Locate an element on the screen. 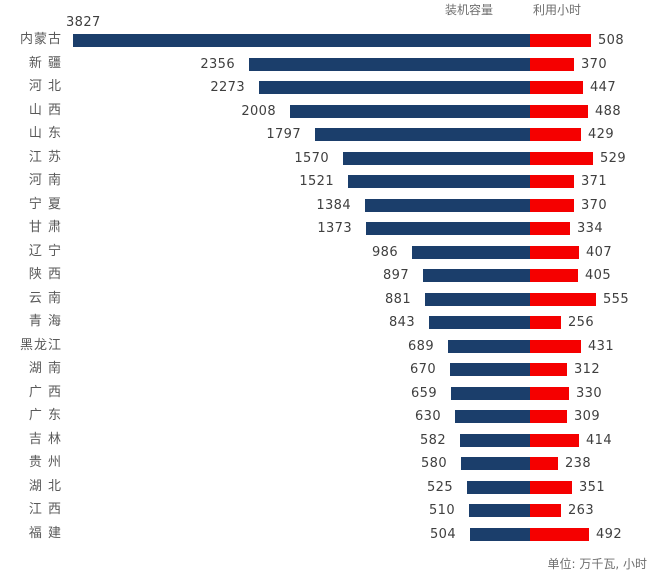 This screenshot has height=583, width=654. capacity-value-label: 1373 is located at coordinates (334, 228).